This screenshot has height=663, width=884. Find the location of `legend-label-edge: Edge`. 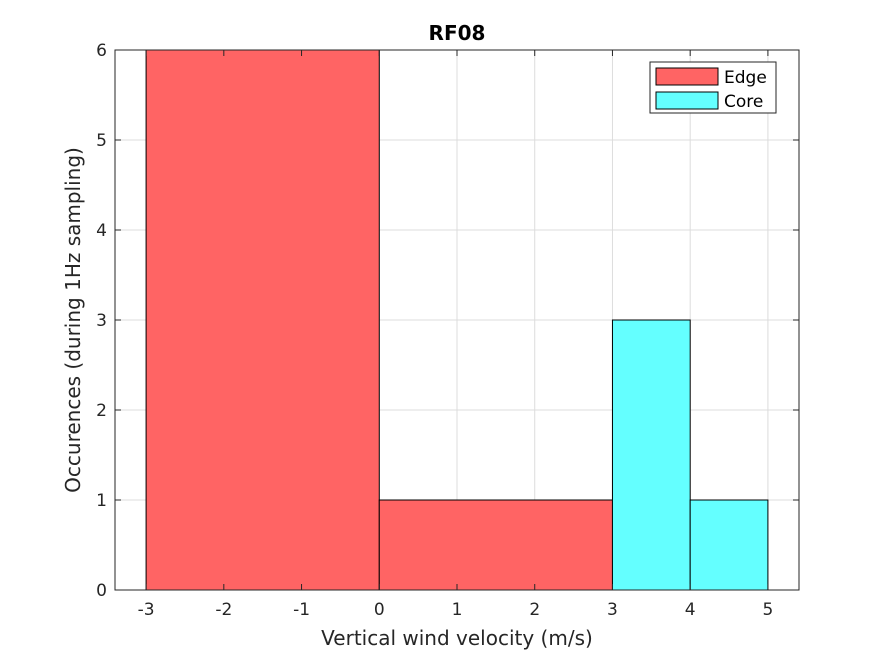

legend-label-edge: Edge is located at coordinates (745, 78).